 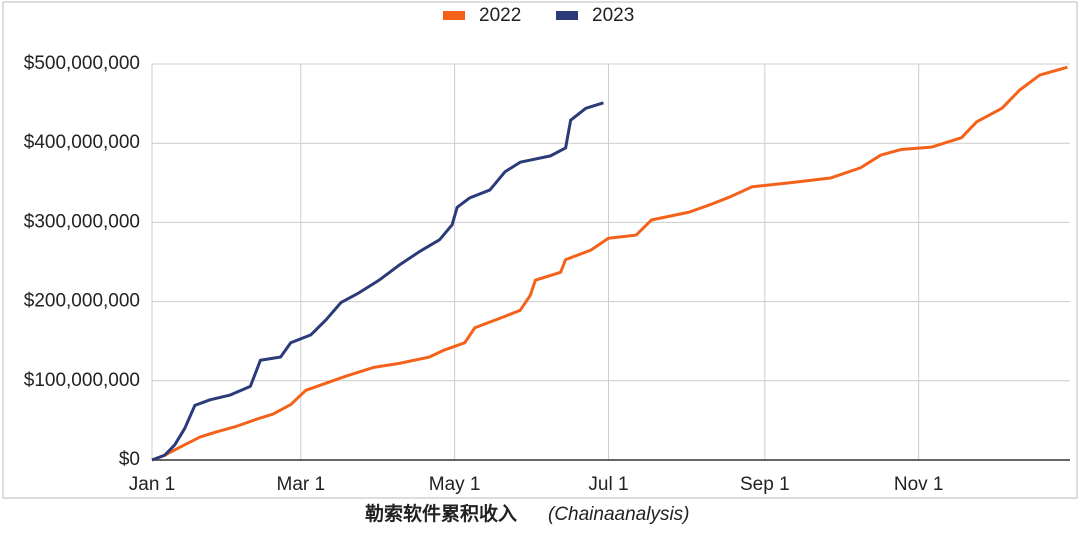 I want to click on y-tick-label: $0, so click(x=129, y=459).